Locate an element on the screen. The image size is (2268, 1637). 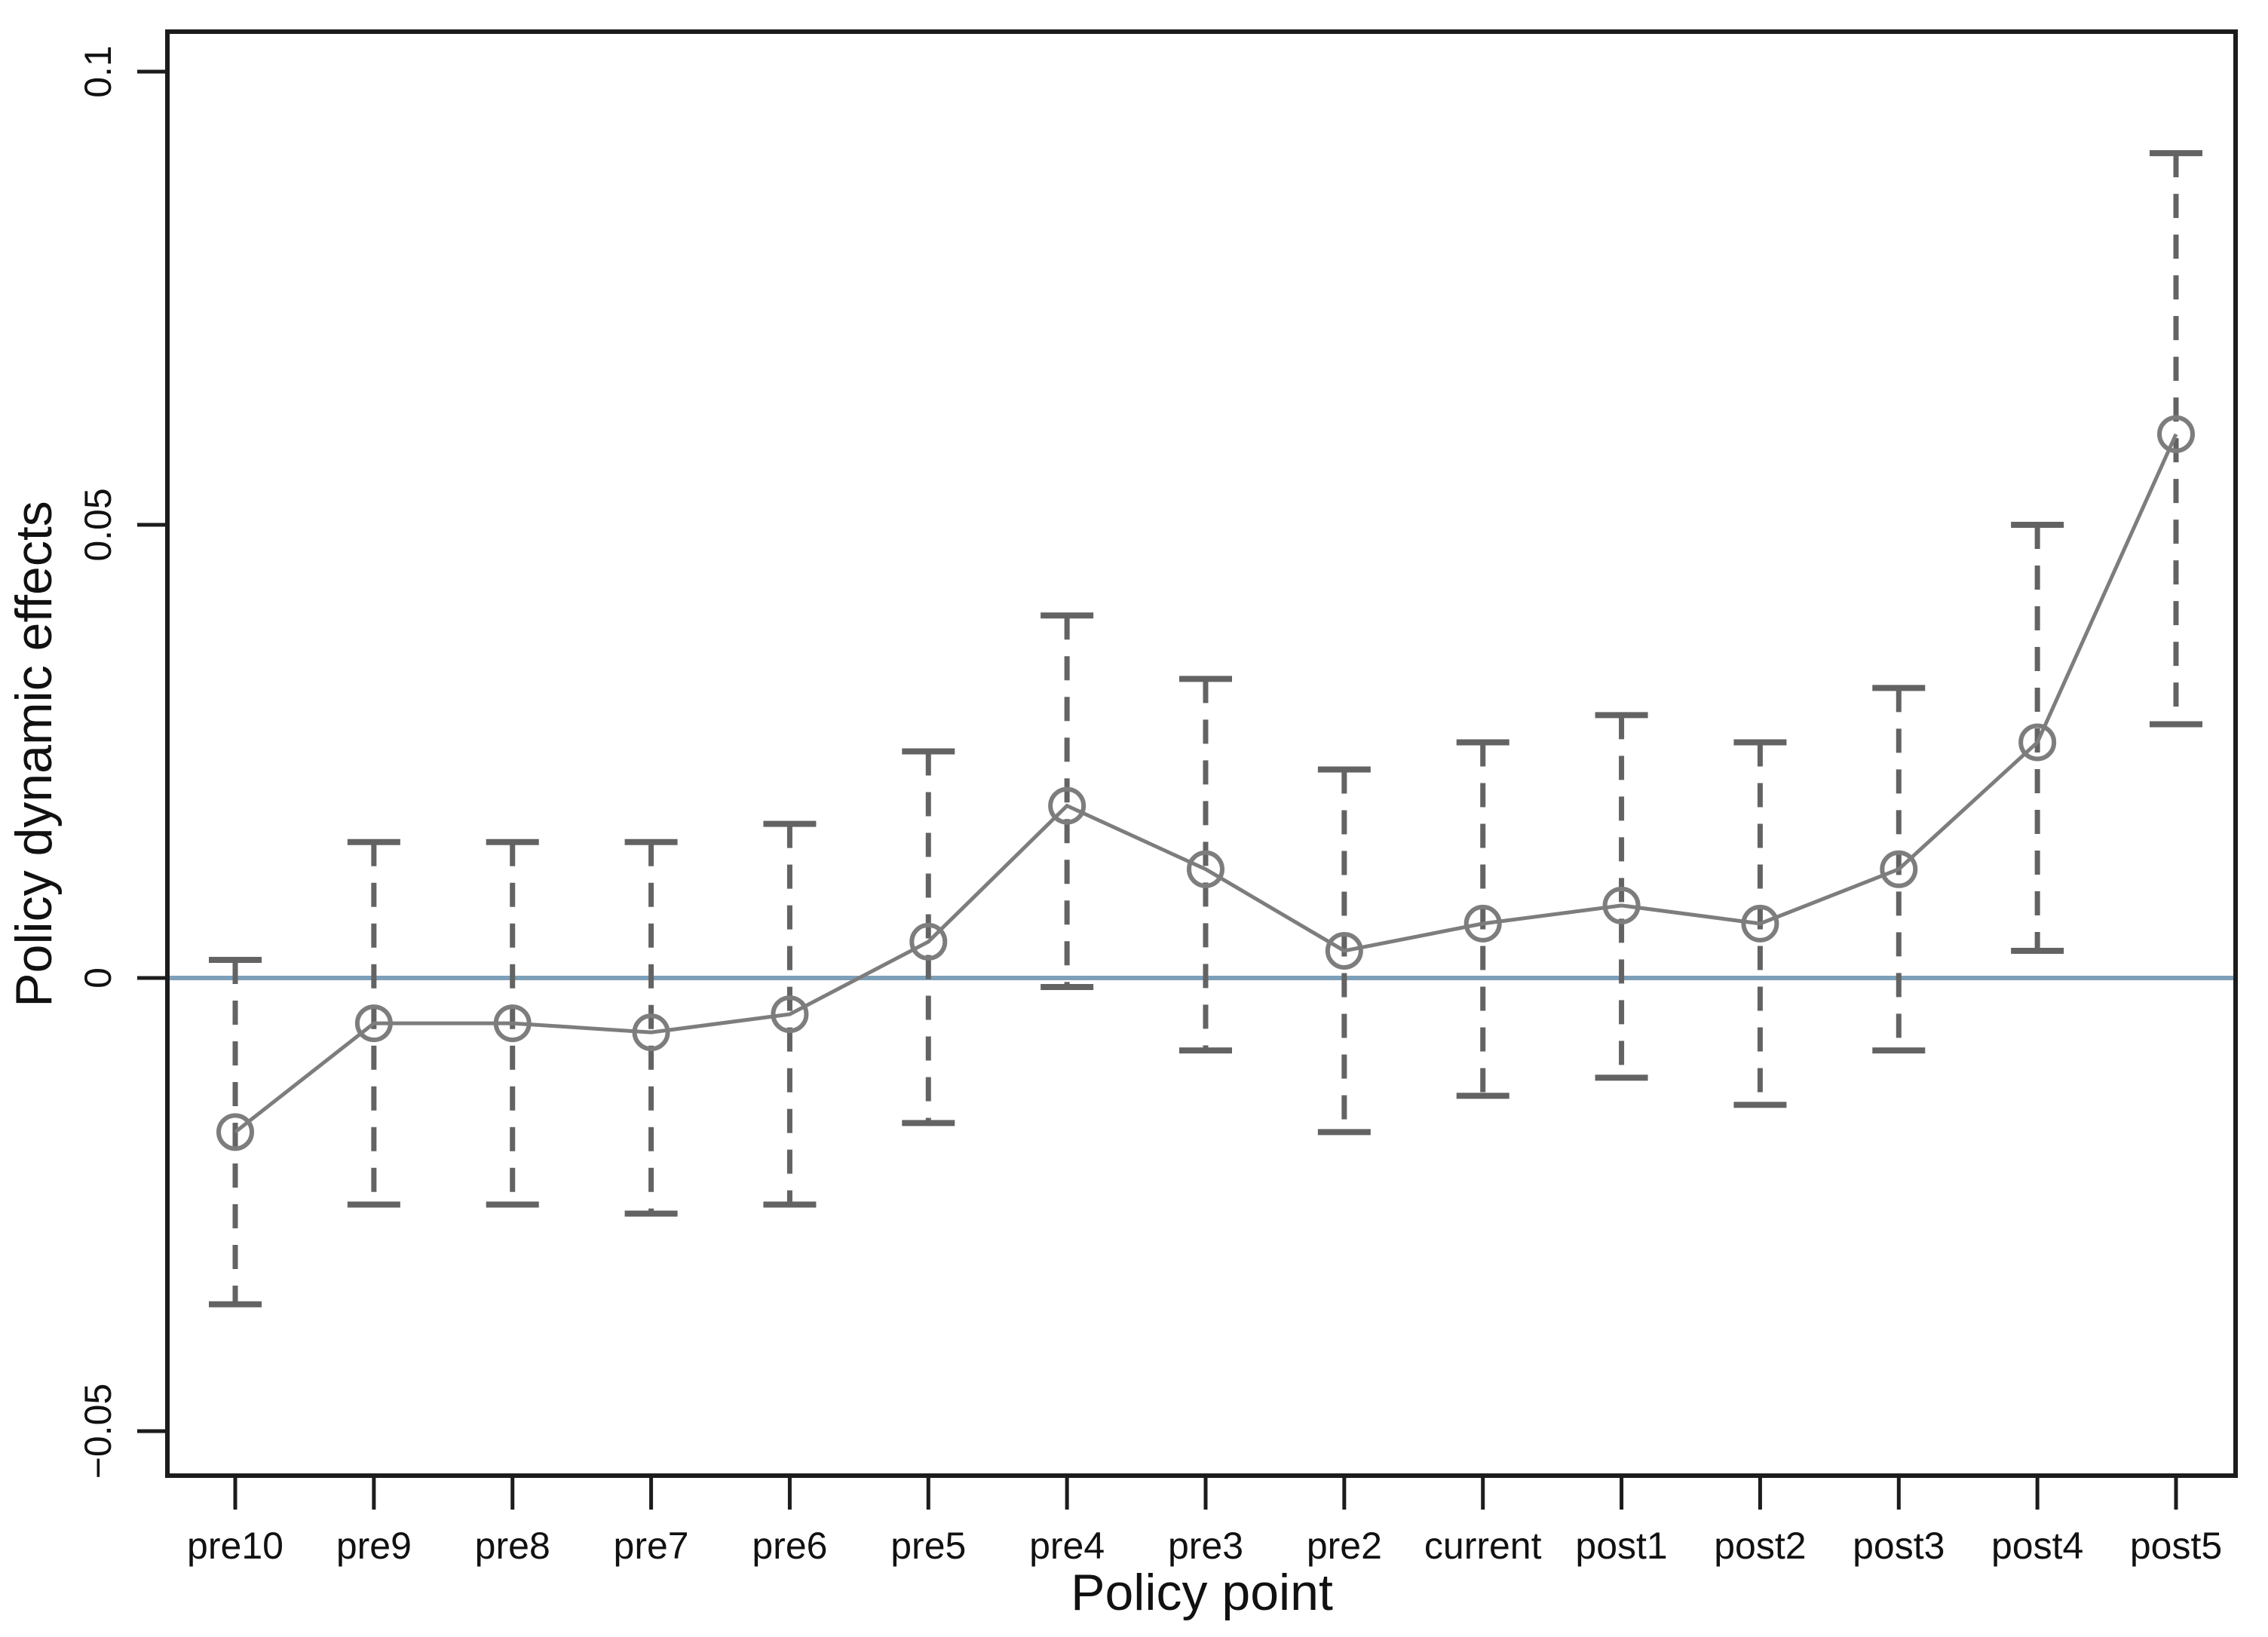
x-tick-label: post2 is located at coordinates (1760, 1546).